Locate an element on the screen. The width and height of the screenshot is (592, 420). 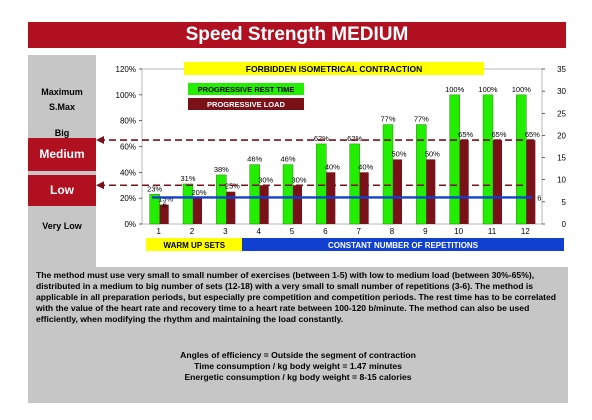
x-tick-label: 1 is located at coordinates (158, 231).